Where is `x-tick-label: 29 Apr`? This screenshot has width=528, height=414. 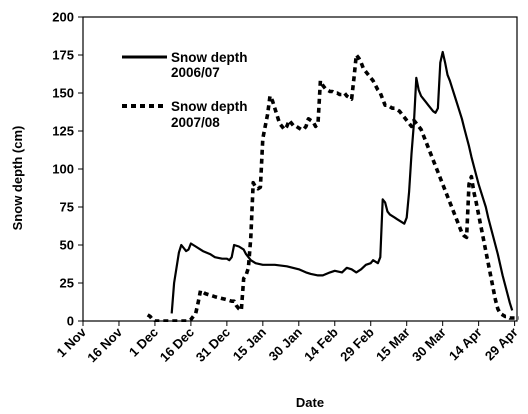 x-tick-label: 29 Apr is located at coordinates (501, 344).